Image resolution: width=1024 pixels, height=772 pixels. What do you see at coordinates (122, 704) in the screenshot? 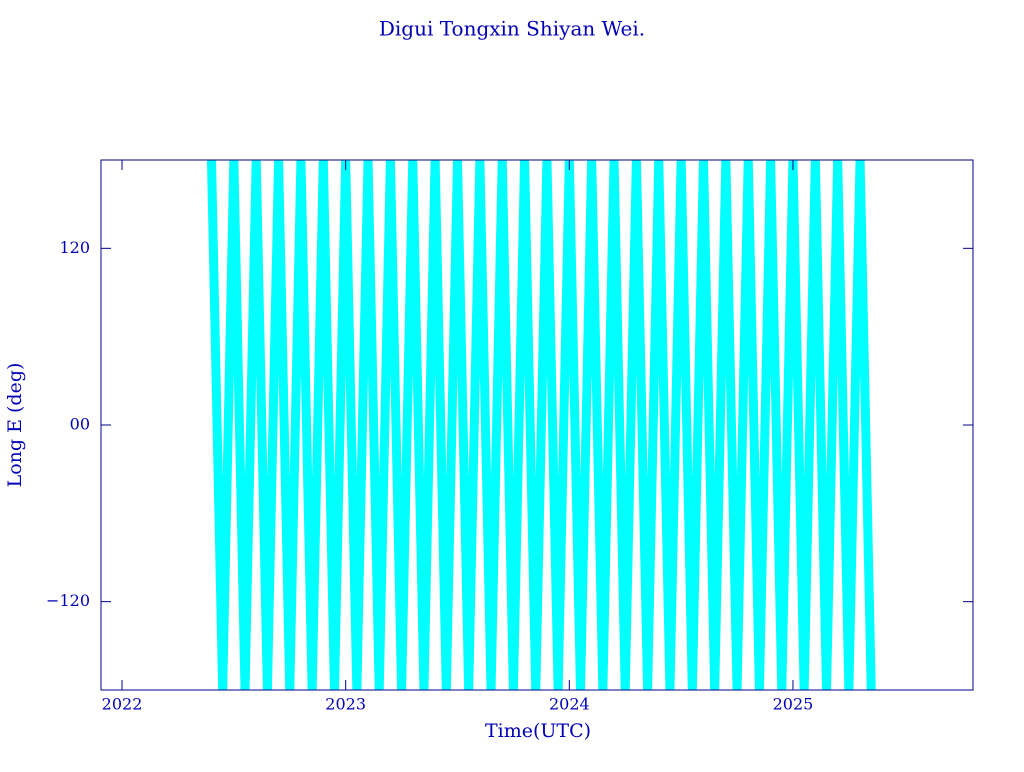
I see `x-tick-label: 2022` at bounding box center [122, 704].